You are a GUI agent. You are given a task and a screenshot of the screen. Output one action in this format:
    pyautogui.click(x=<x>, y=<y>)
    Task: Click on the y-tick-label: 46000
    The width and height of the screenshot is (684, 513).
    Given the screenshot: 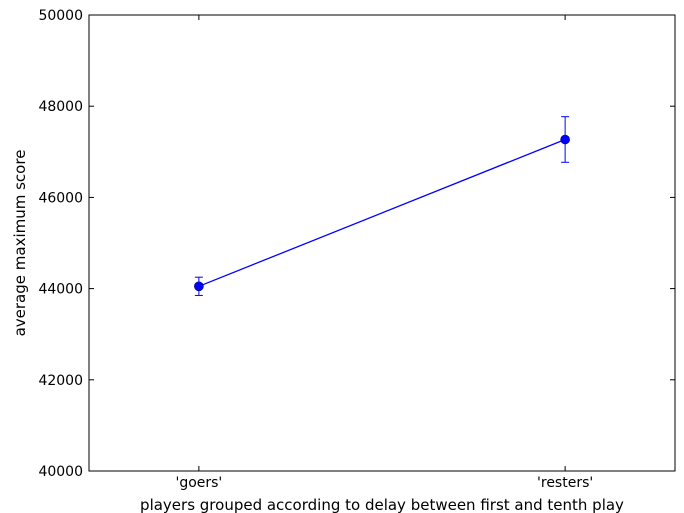 What is the action you would take?
    pyautogui.click(x=60, y=198)
    